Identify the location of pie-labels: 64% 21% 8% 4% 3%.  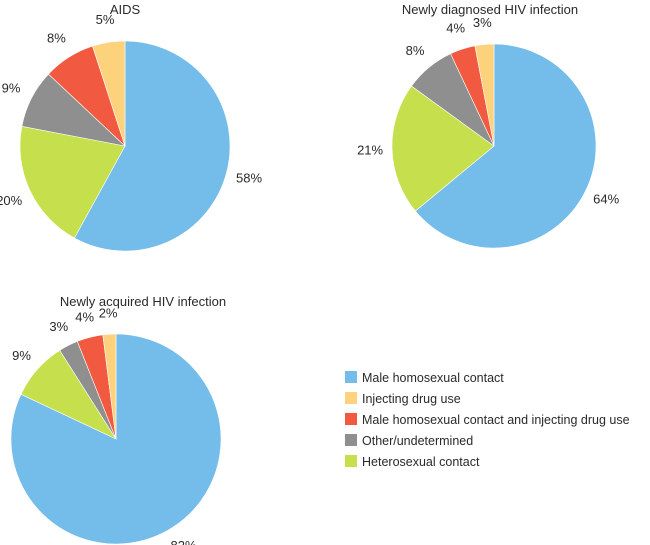
(488, 110).